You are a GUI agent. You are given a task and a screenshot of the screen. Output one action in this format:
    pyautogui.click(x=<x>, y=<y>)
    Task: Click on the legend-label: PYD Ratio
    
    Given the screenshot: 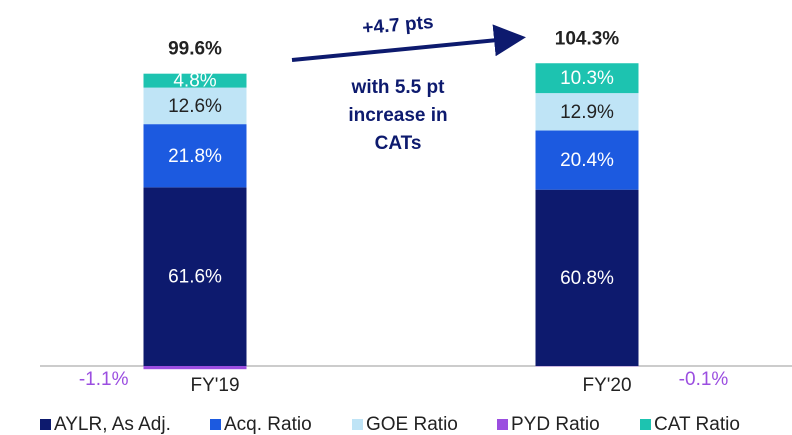 What is the action you would take?
    pyautogui.click(x=555, y=424)
    